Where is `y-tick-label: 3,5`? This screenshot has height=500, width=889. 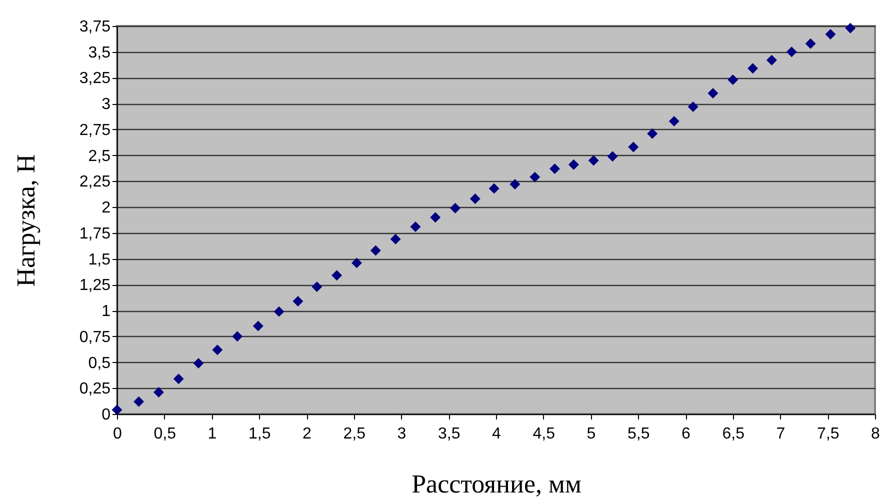 y-tick-label: 3,5 is located at coordinates (99, 53).